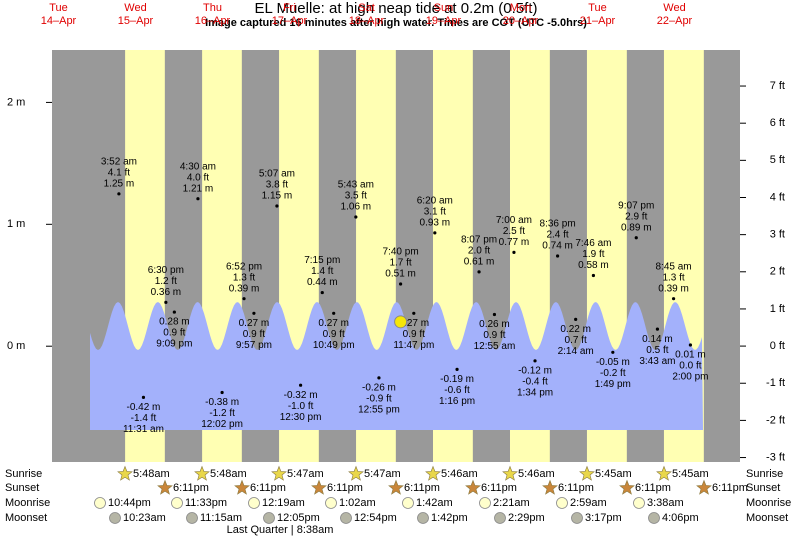  Describe the element at coordinates (16, 102) in the screenshot. I see `y-tick-label: 2 m` at that location.